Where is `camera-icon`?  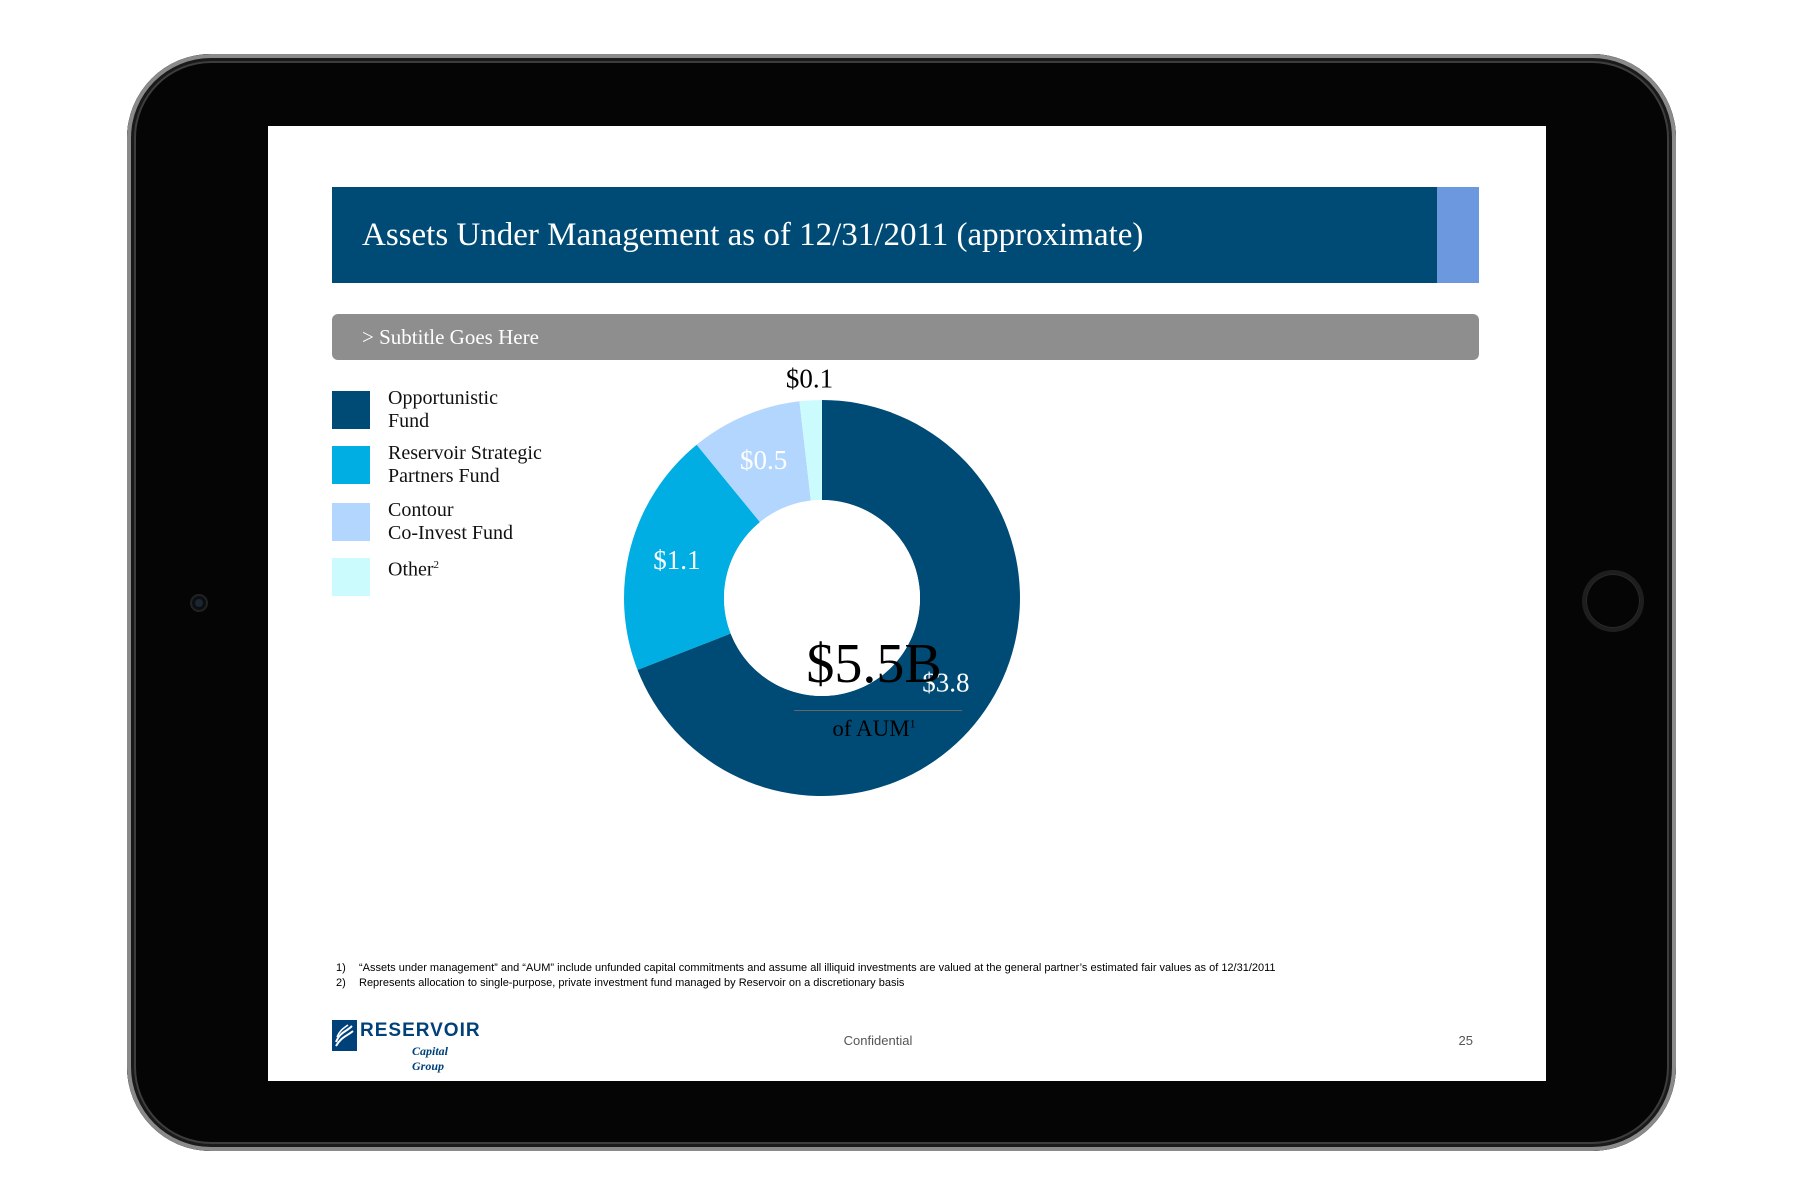
camera-icon is located at coordinates (199, 603).